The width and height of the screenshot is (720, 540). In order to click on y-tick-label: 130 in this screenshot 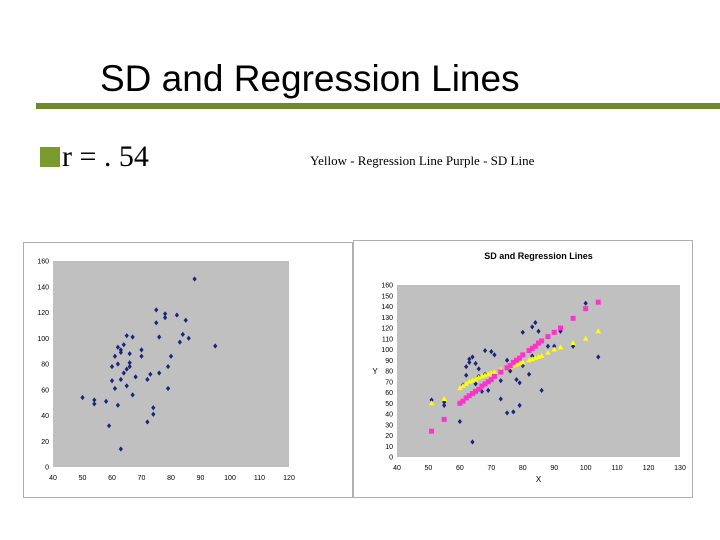, I will do `click(387, 318)`.